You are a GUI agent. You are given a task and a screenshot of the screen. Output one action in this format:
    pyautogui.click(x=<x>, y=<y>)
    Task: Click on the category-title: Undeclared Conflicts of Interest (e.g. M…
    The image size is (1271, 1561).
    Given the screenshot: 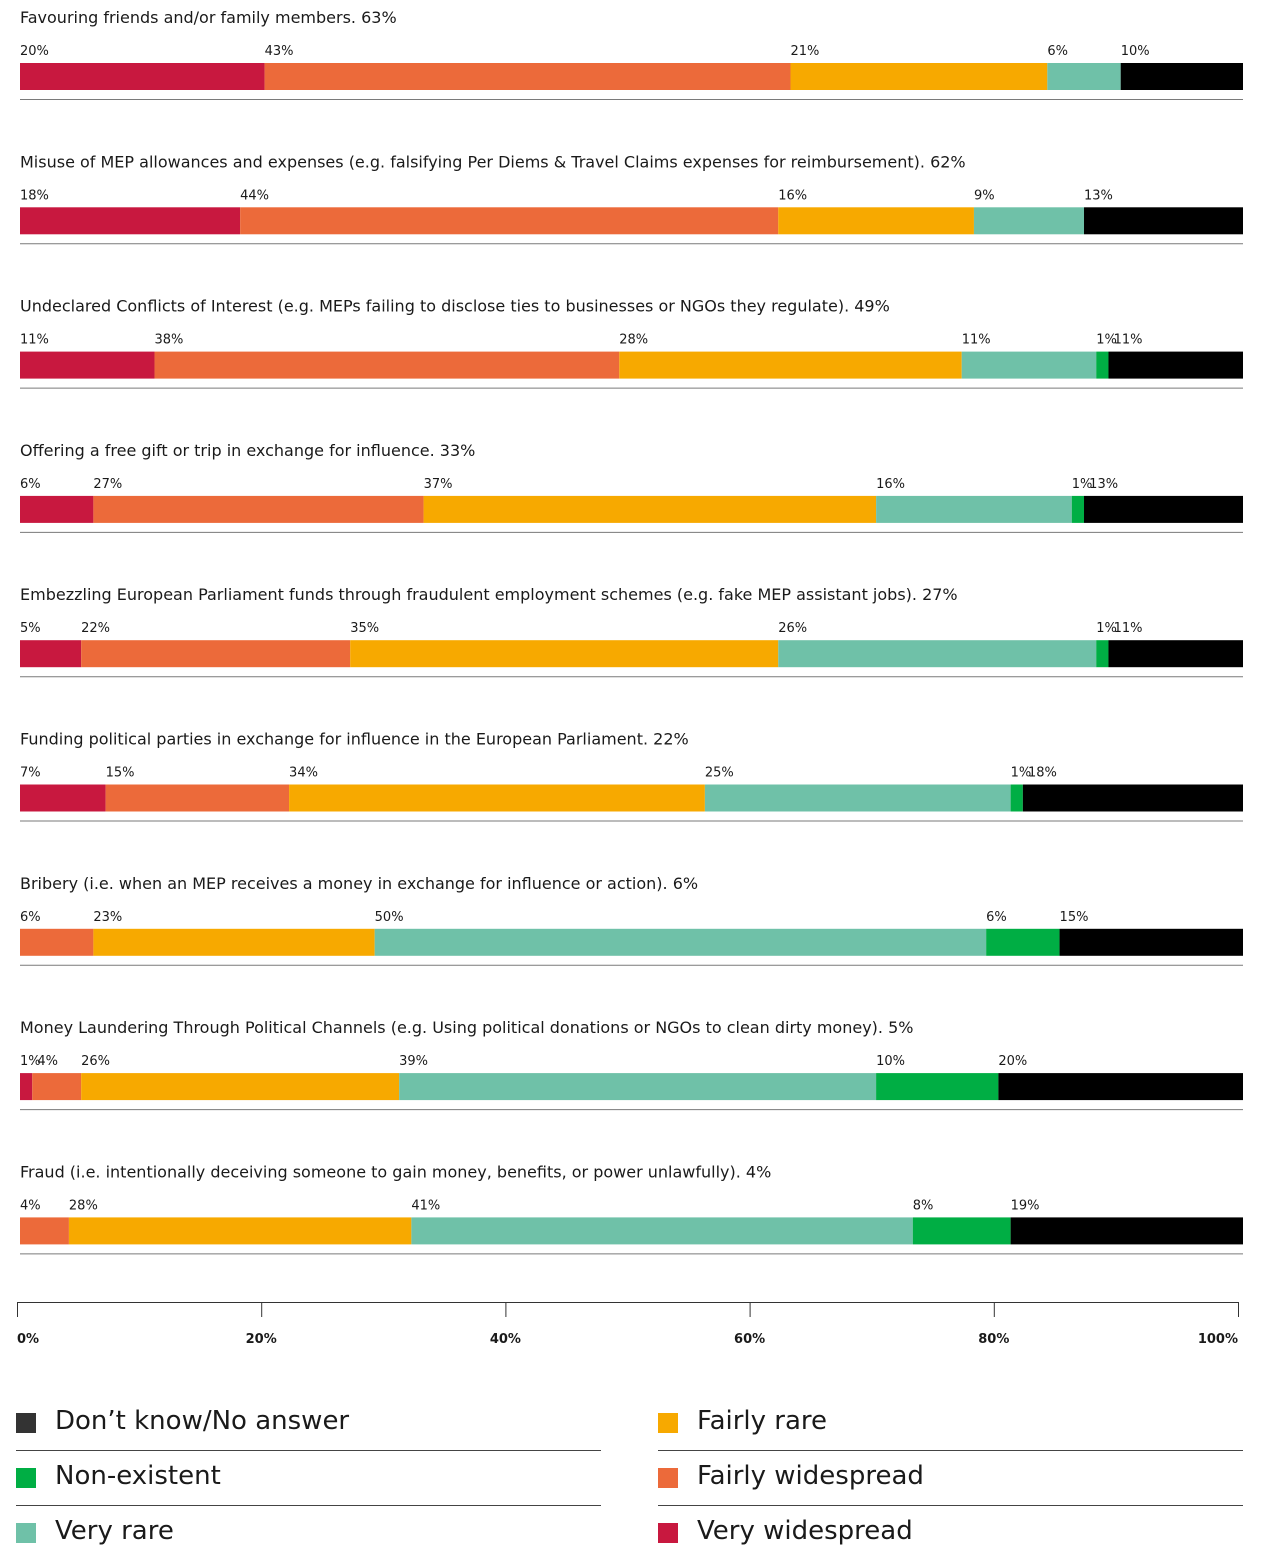 What is the action you would take?
    pyautogui.click(x=455, y=306)
    